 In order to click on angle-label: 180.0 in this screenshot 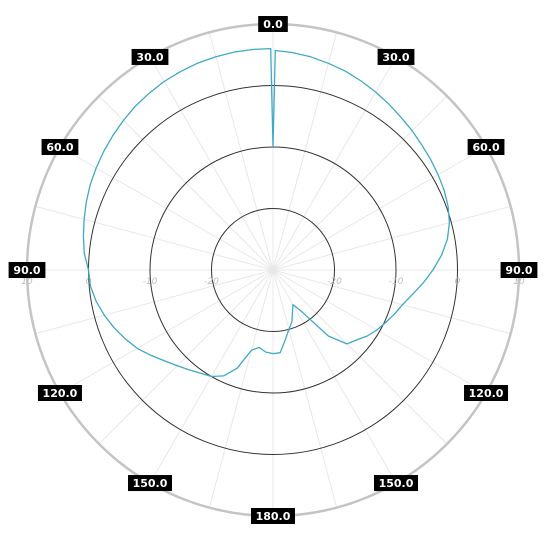, I will do `click(273, 516)`.